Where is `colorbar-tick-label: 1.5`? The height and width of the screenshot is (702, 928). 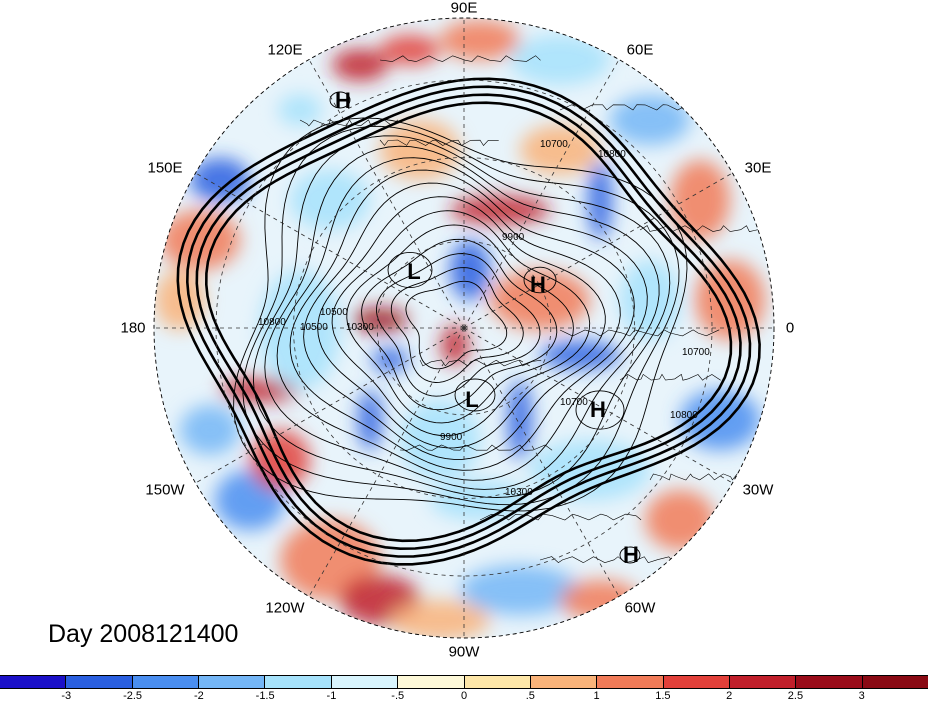 colorbar-tick-label: 1.5 is located at coordinates (663, 696).